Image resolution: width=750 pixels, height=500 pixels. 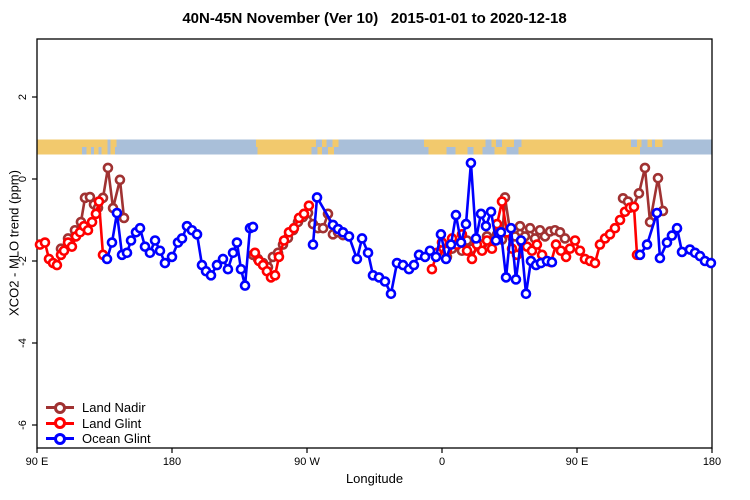 What do you see at coordinates (23, 179) in the screenshot?
I see `y-tick-label: 0` at bounding box center [23, 179].